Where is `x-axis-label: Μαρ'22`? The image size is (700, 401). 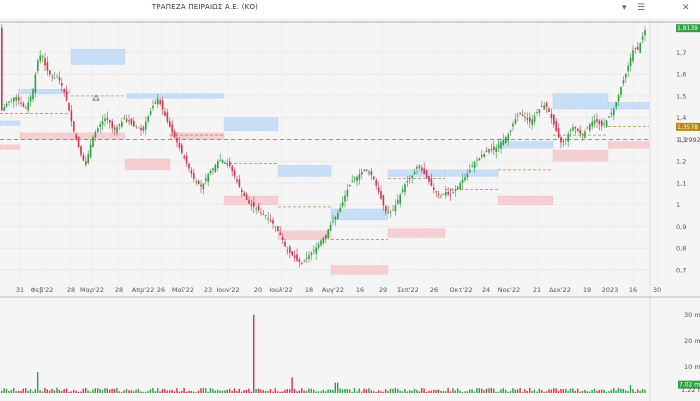 x-axis-label: Μαρ'22 is located at coordinates (92, 290).